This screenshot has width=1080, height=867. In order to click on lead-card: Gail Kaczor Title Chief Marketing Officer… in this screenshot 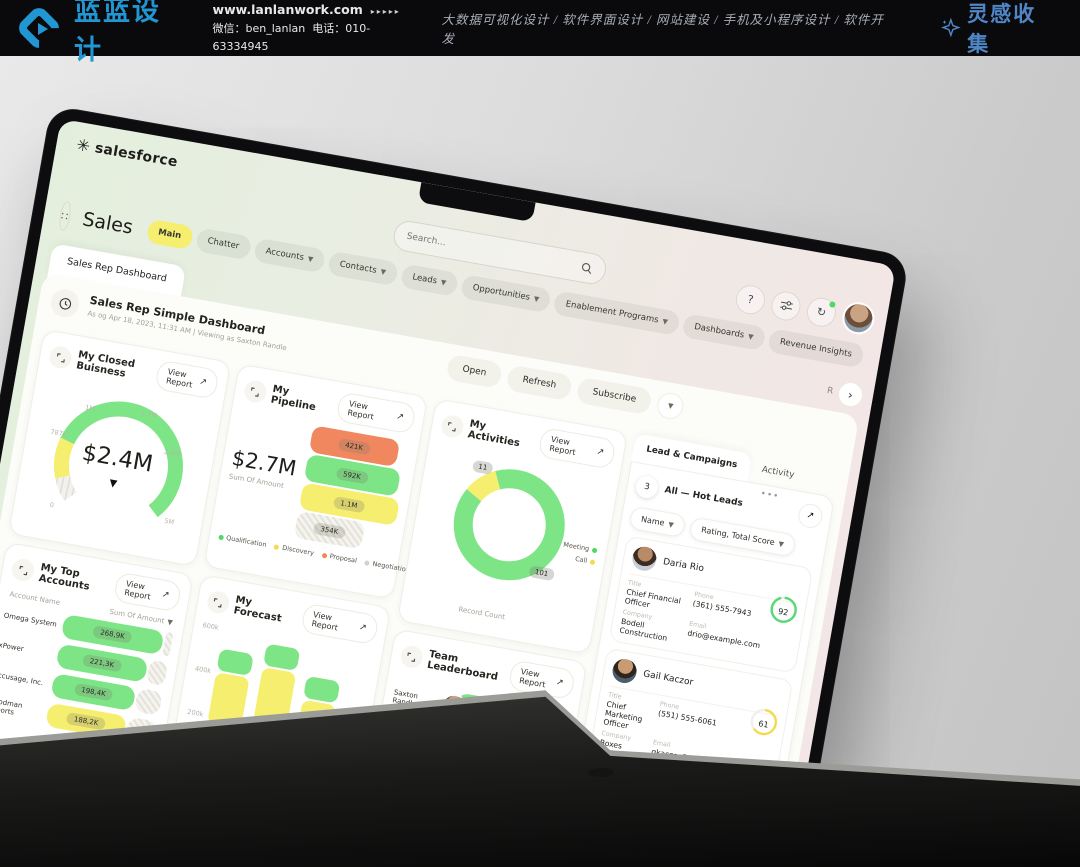, I will do `click(690, 721)`.